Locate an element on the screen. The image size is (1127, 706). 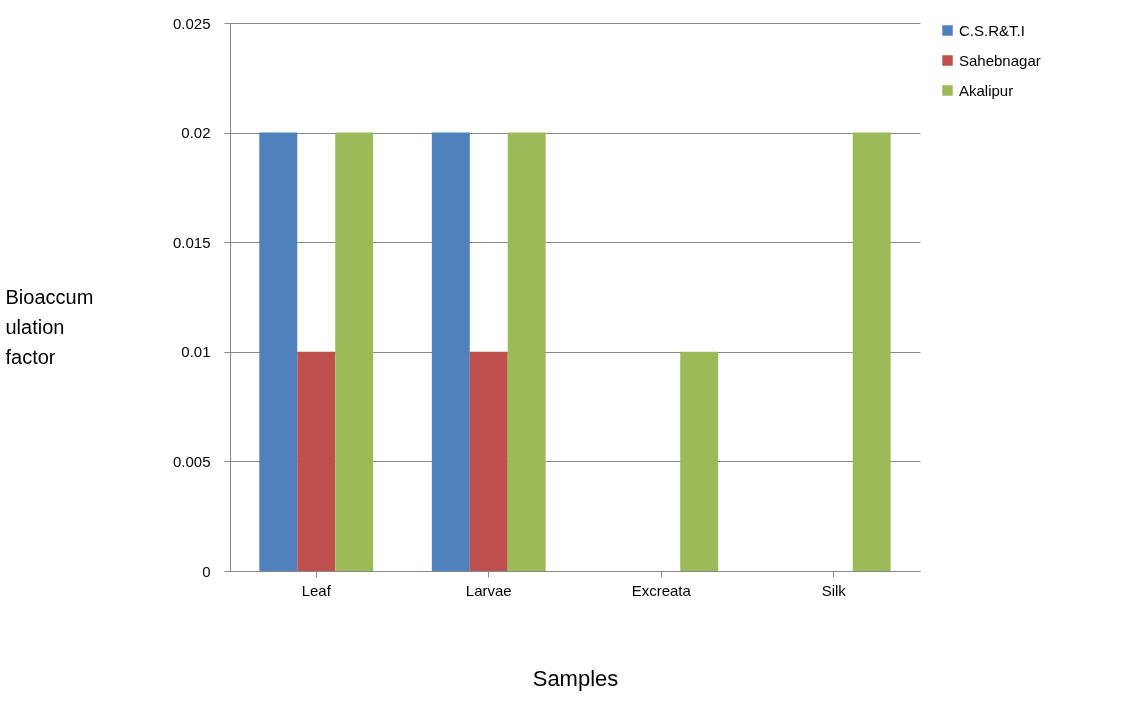
legend-label: Akalipur is located at coordinates (986, 90).